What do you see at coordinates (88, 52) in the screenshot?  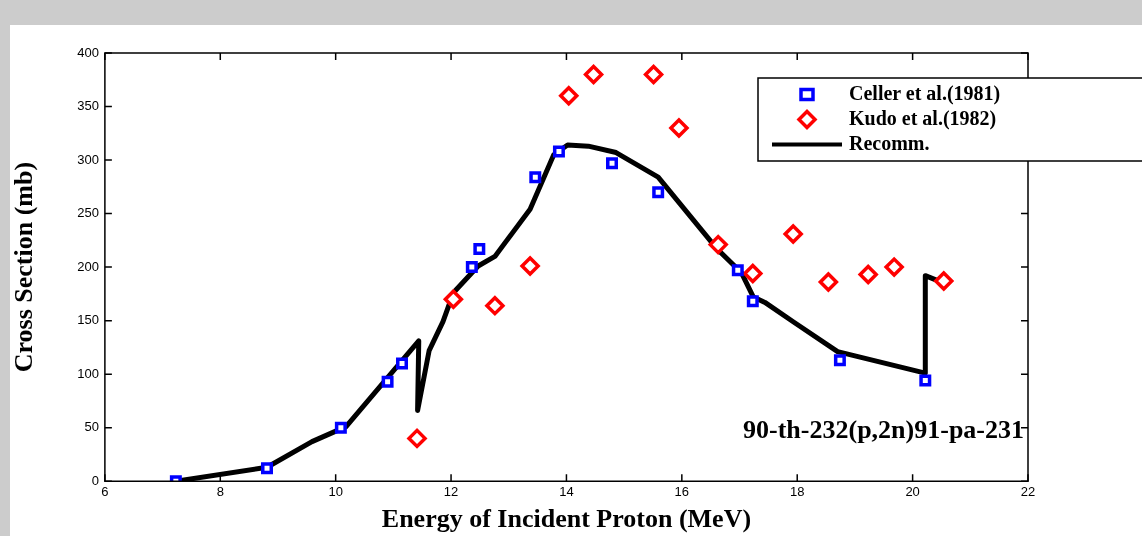 I see `y-tick-label: 400` at bounding box center [88, 52].